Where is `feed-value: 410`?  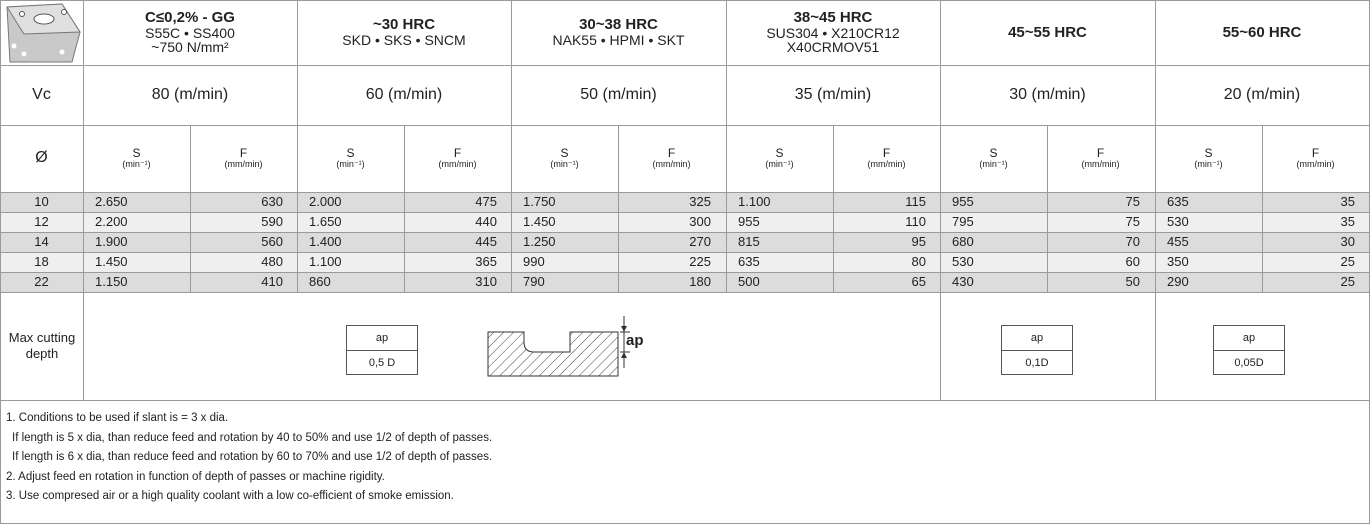 feed-value: 410 is located at coordinates (272, 281).